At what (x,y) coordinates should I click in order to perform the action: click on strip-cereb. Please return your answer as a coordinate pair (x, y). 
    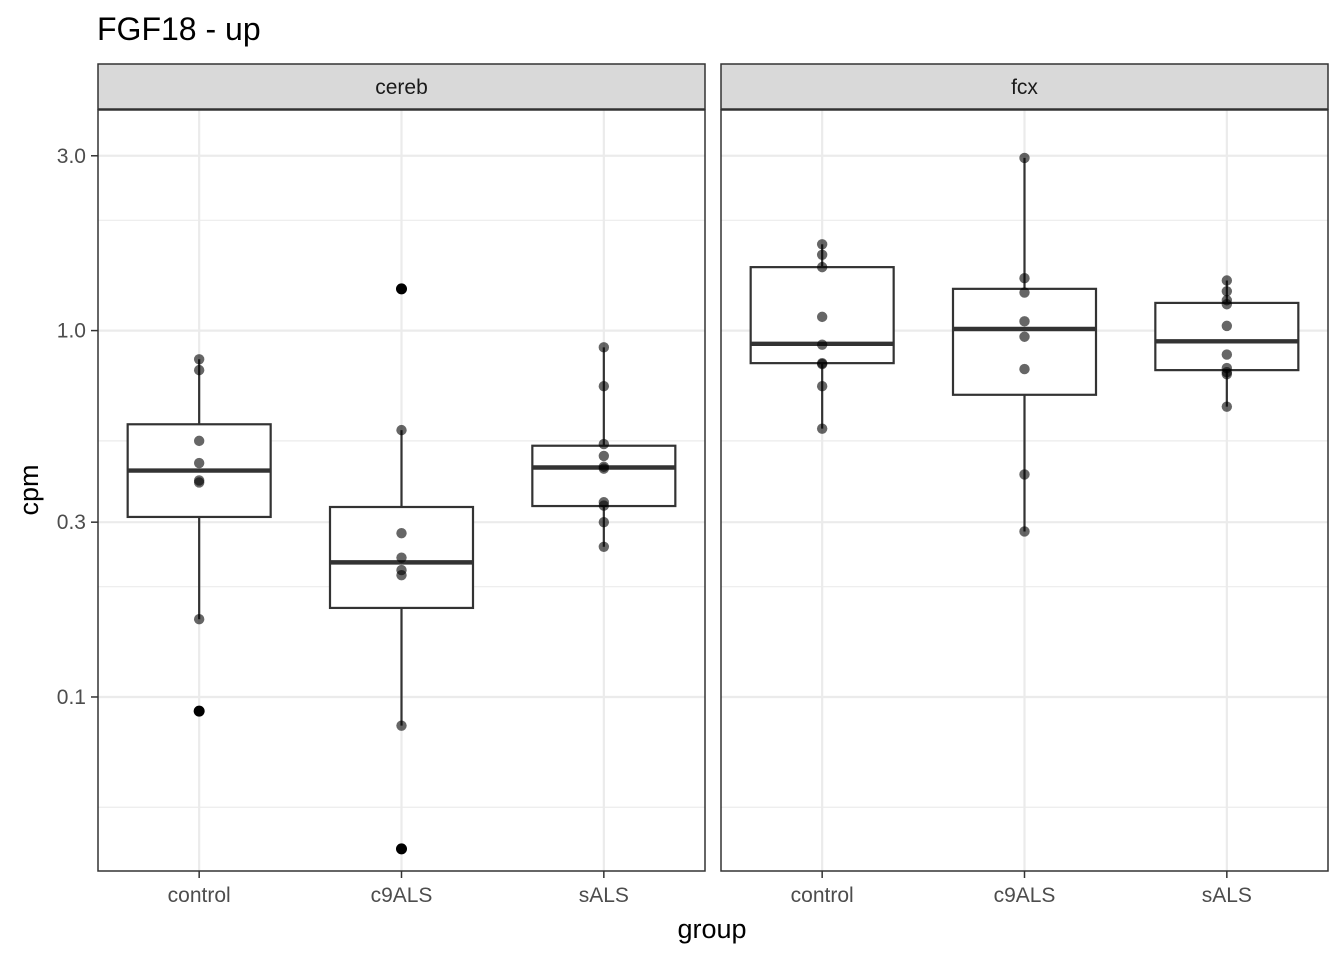
    Looking at the image, I should click on (401, 86).